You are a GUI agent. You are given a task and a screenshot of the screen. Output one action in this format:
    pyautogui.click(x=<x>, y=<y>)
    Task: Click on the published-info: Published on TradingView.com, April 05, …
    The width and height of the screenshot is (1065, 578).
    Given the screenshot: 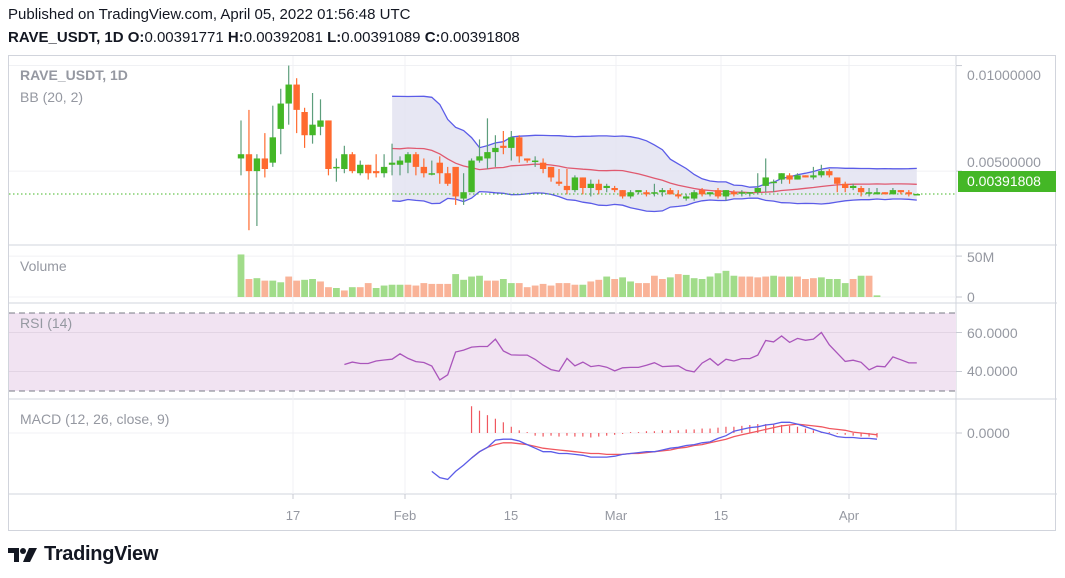 What is the action you would take?
    pyautogui.click(x=209, y=14)
    